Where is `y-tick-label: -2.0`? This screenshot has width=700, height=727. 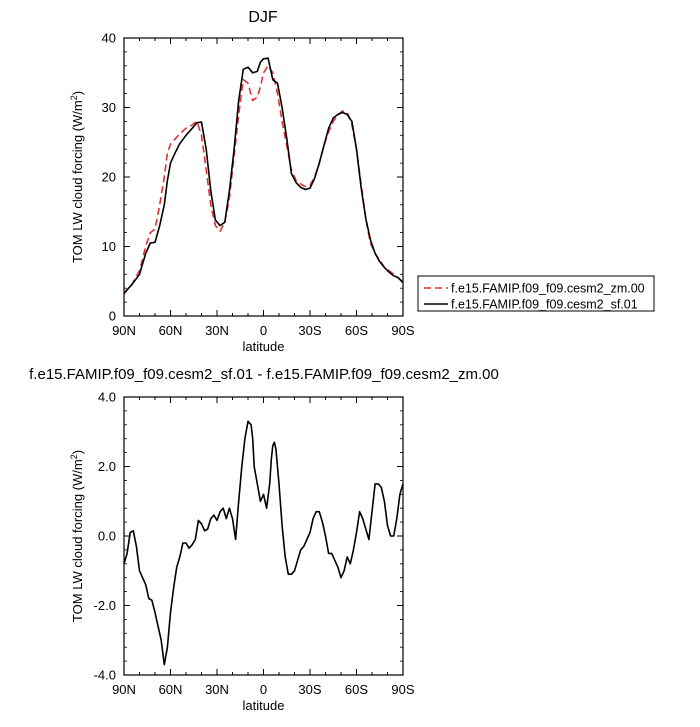
y-tick-label: -2.0 is located at coordinates (105, 605).